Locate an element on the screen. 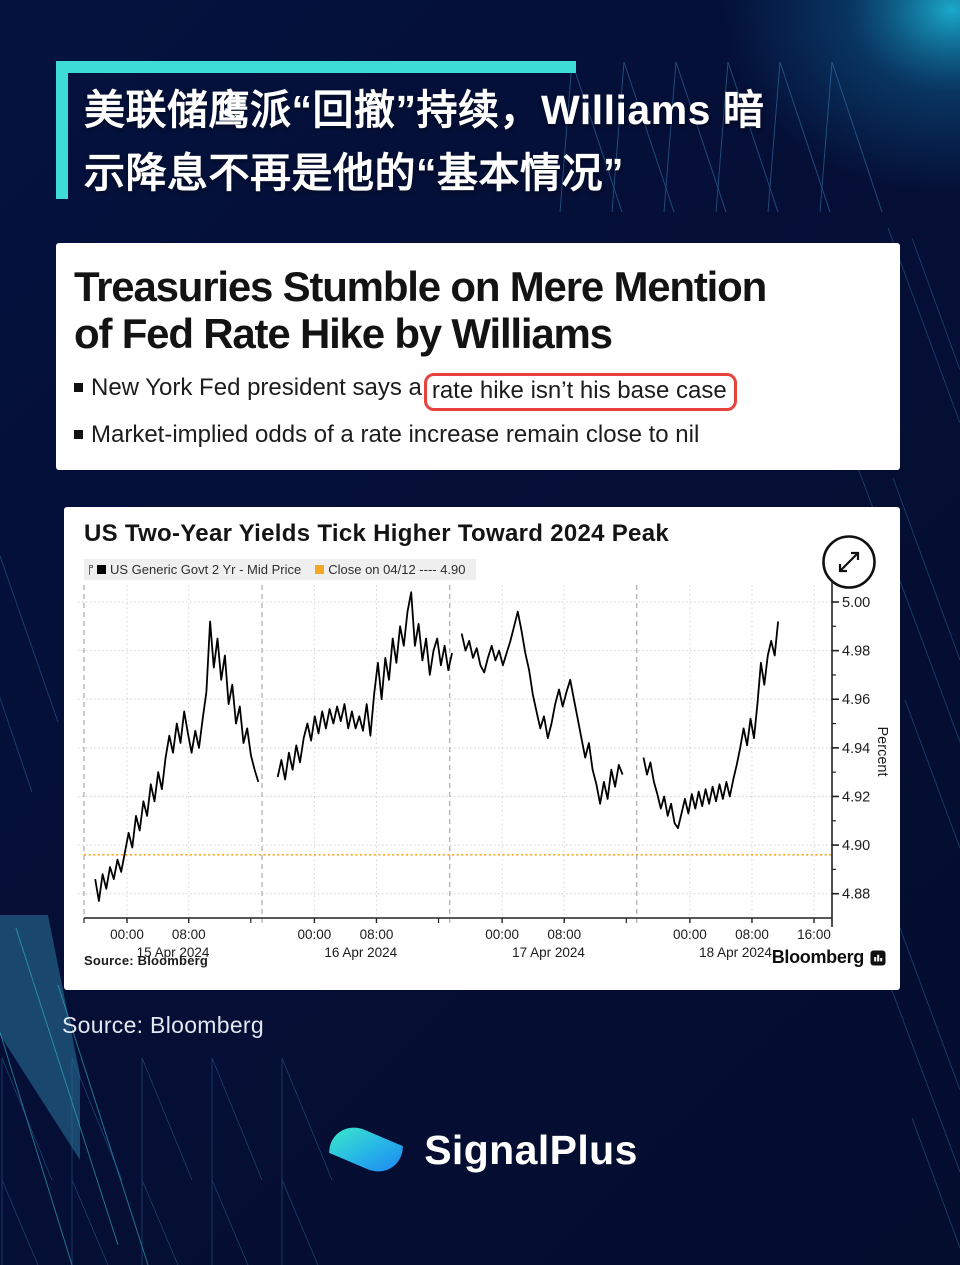 Image resolution: width=960 pixels, height=1265 pixels. tracker-pin-icon is located at coordinates (91, 569).